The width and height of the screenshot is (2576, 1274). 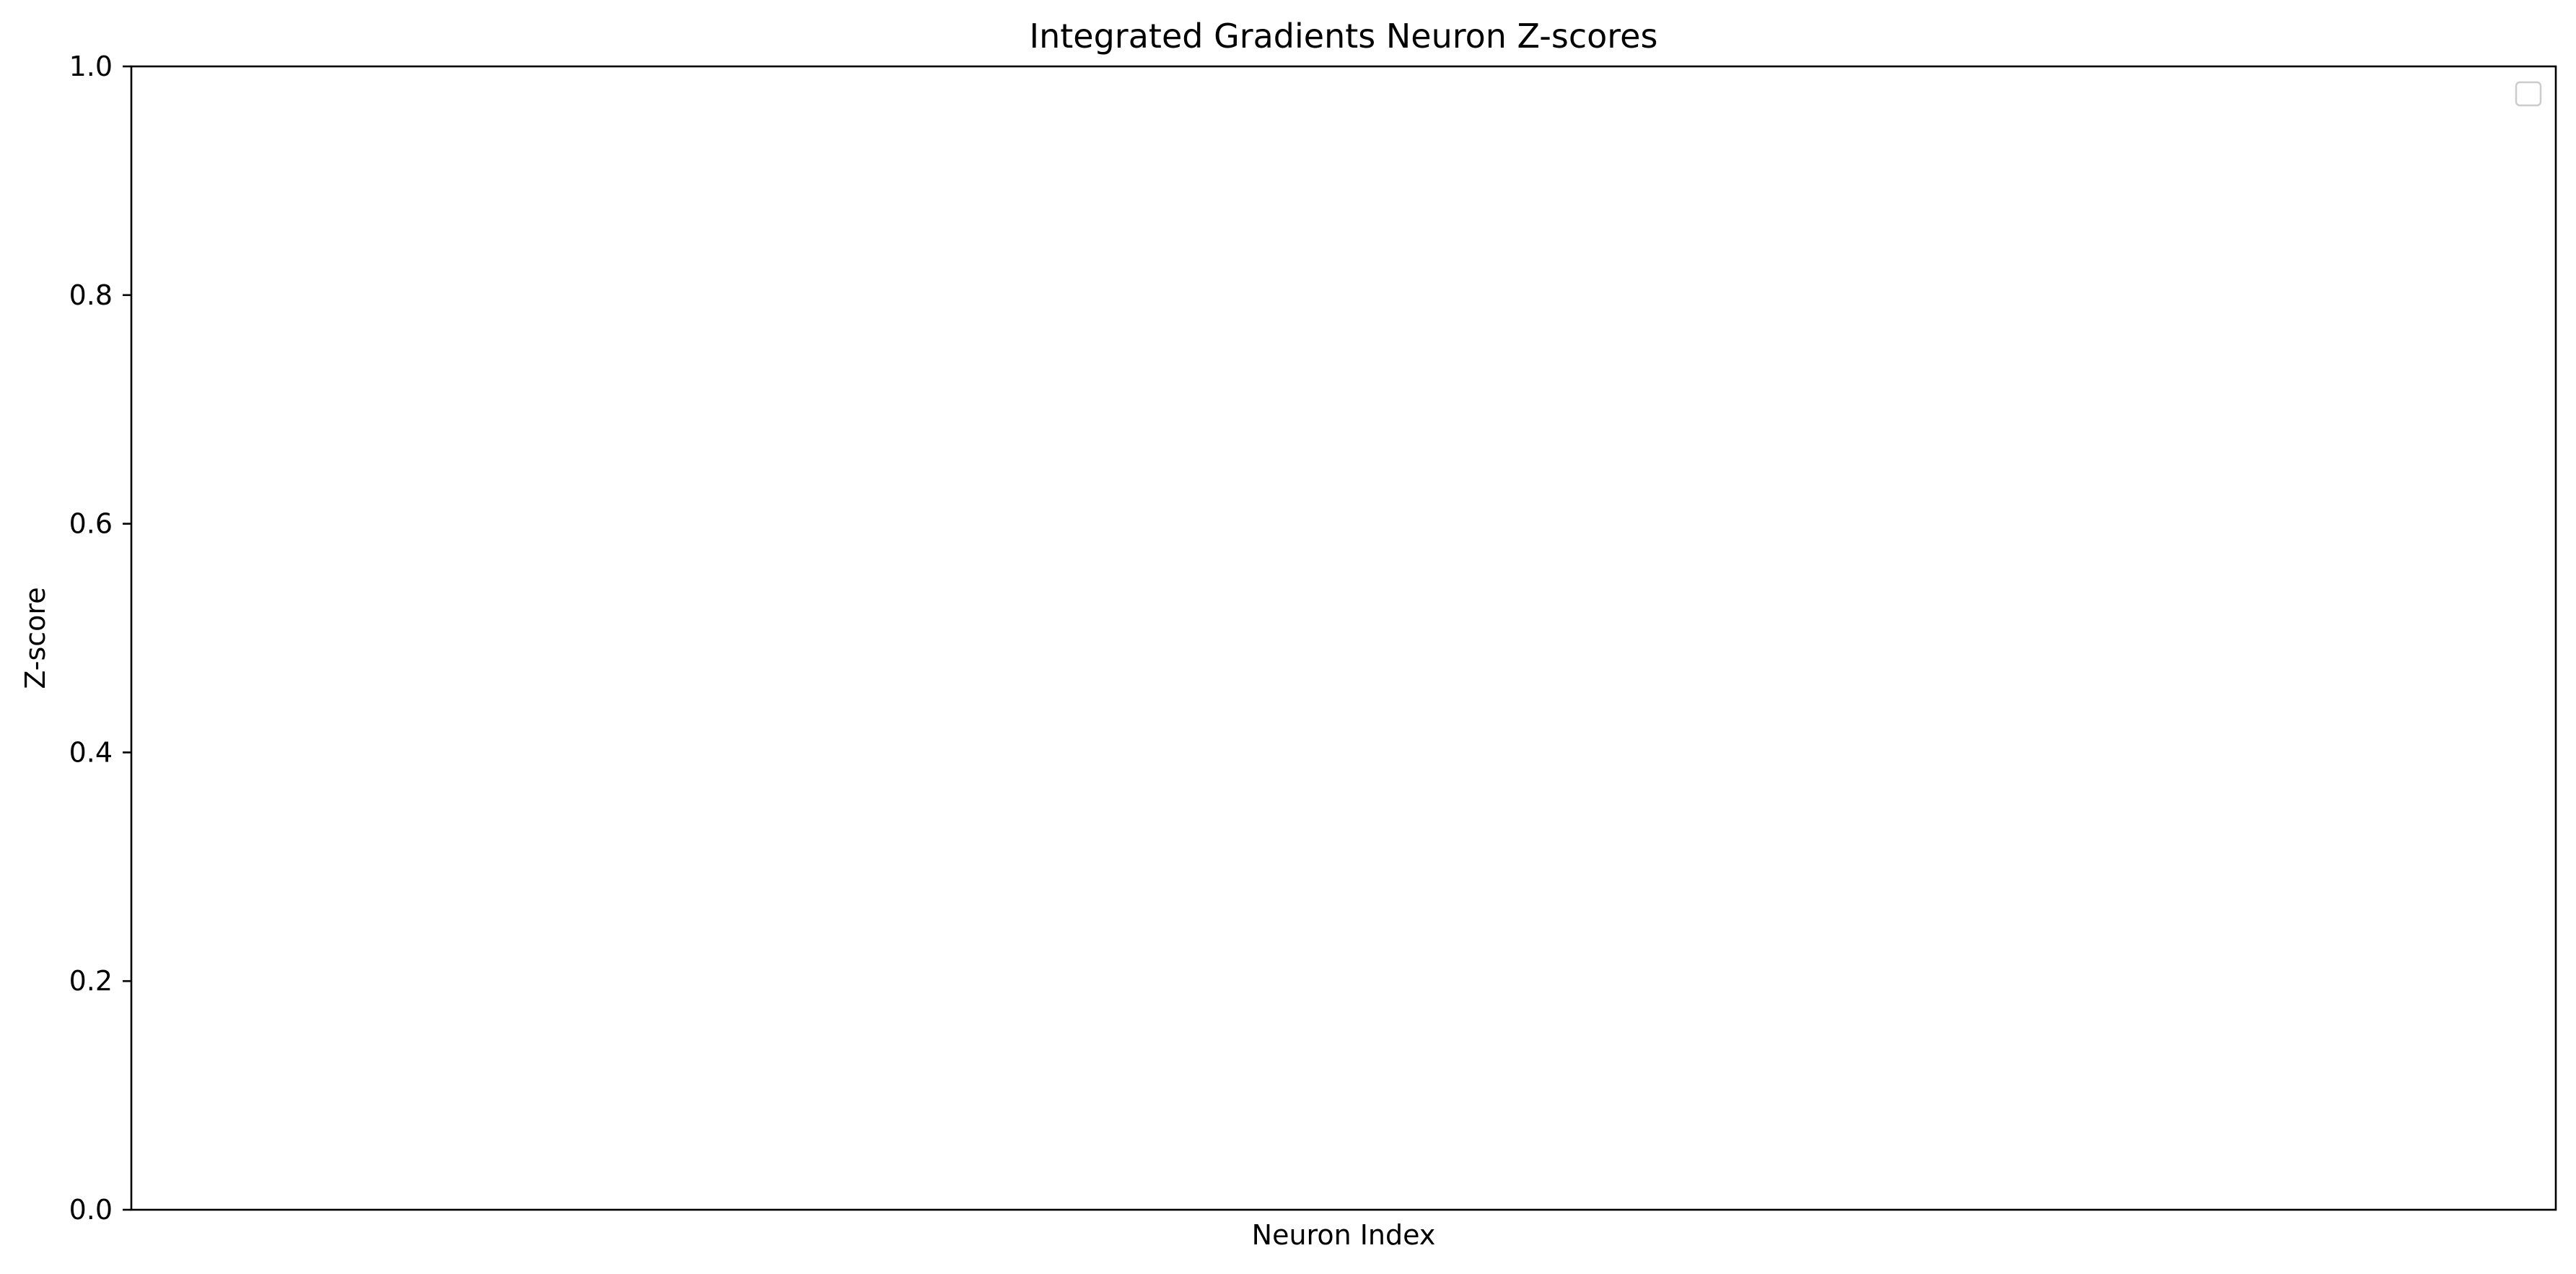 What do you see at coordinates (1344, 1235) in the screenshot?
I see `x-axis-label: Neuron Index` at bounding box center [1344, 1235].